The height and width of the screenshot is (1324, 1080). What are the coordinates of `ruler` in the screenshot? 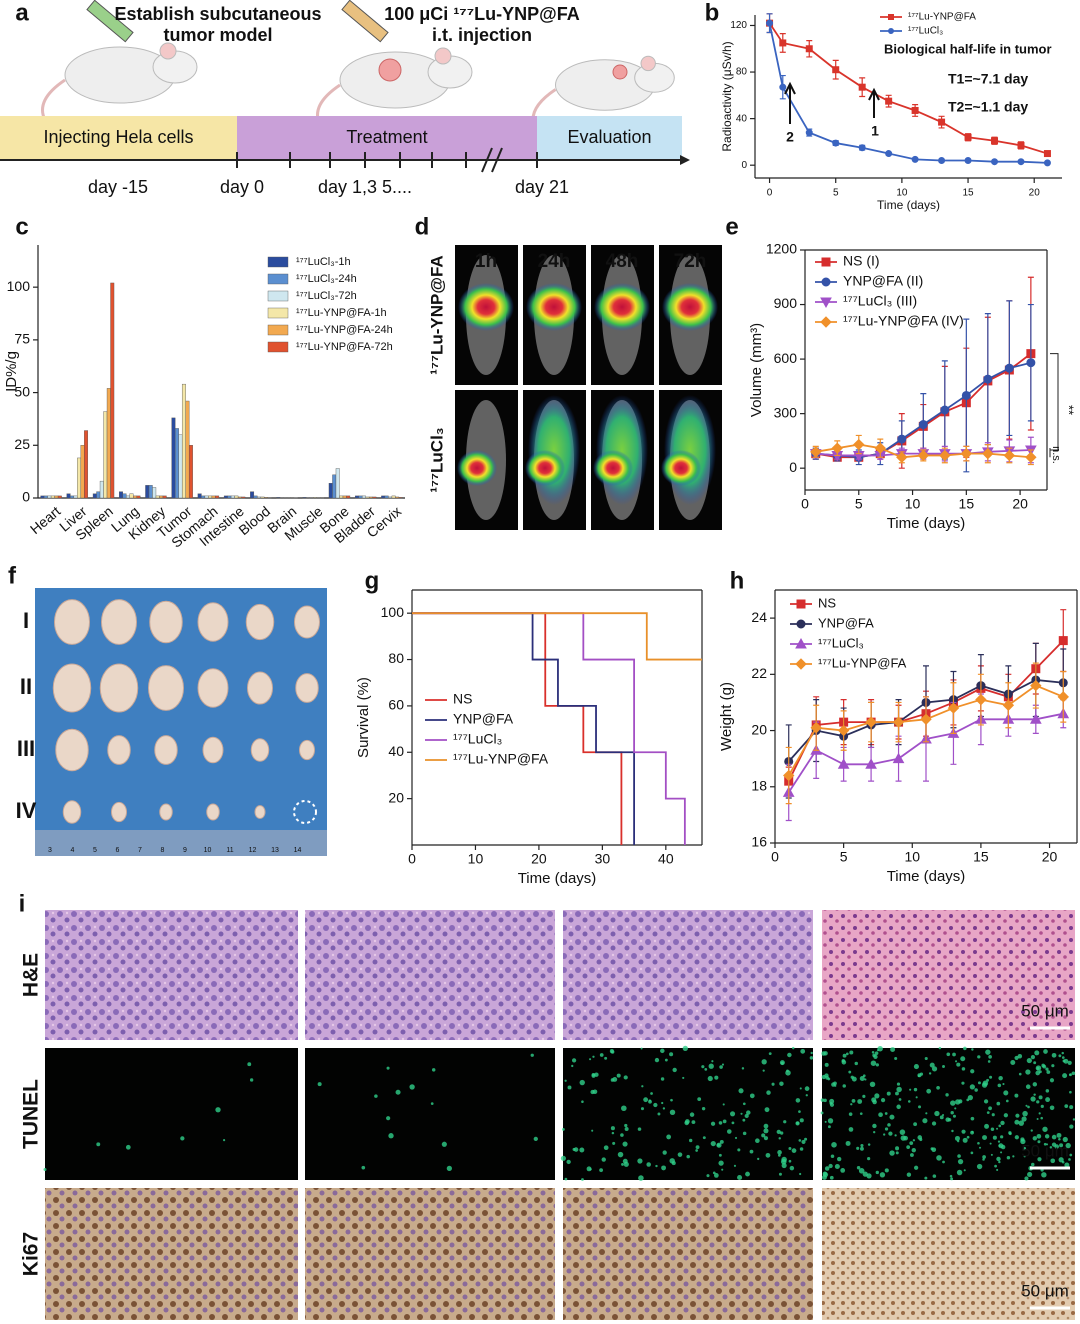 It's located at (181, 843).